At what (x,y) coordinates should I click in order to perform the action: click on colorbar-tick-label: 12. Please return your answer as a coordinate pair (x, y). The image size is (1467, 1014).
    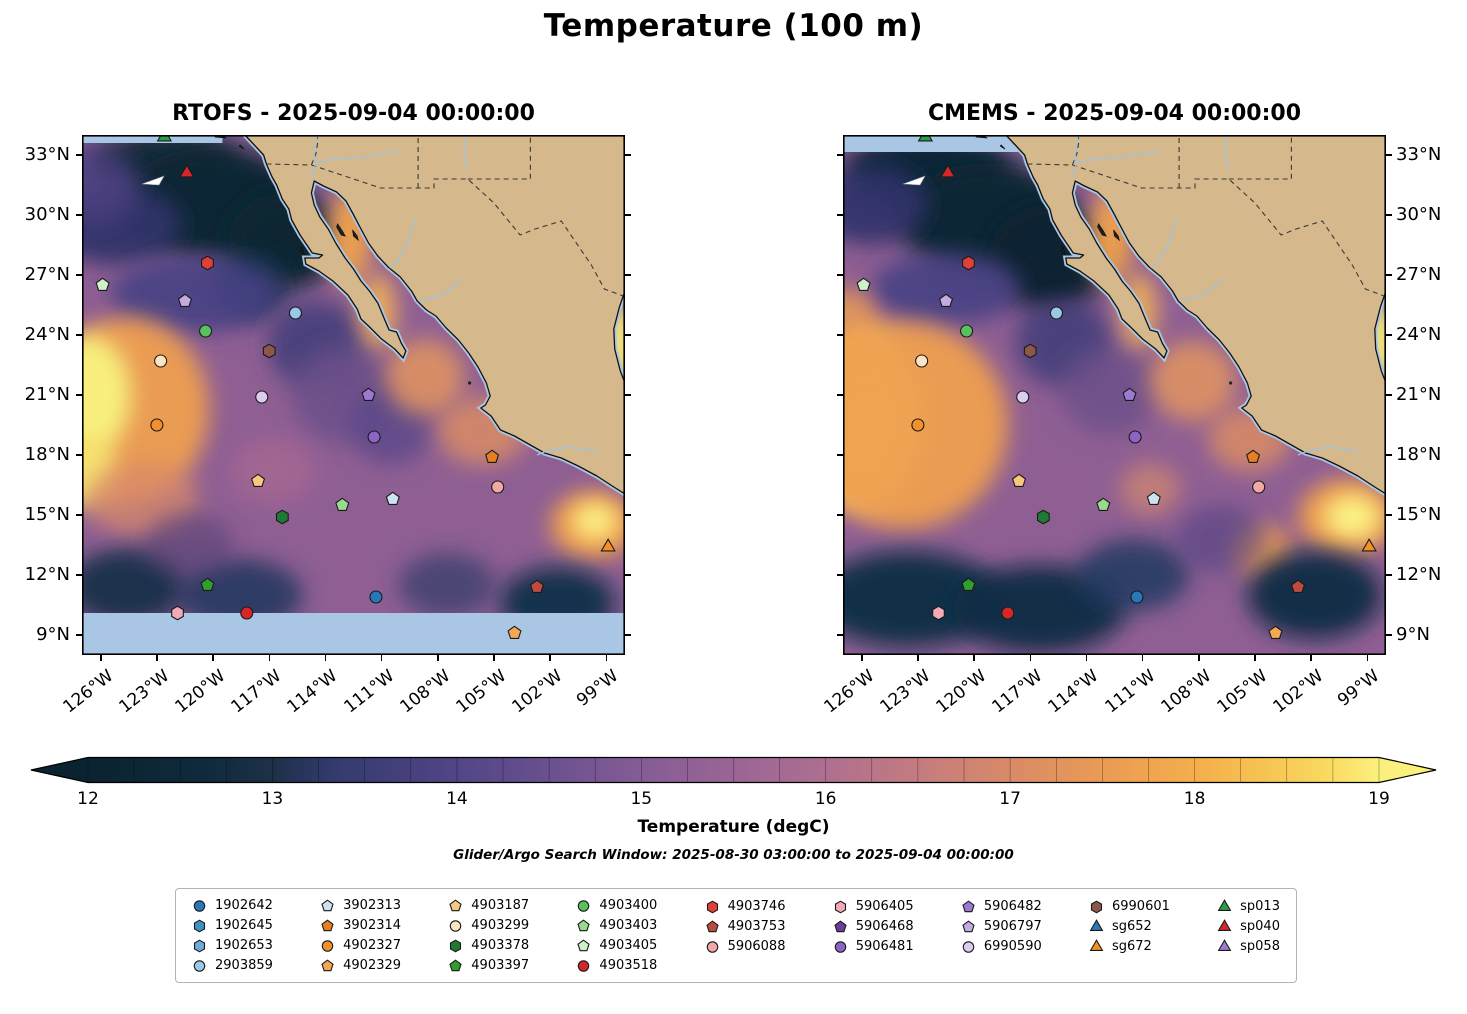
    Looking at the image, I should click on (88, 799).